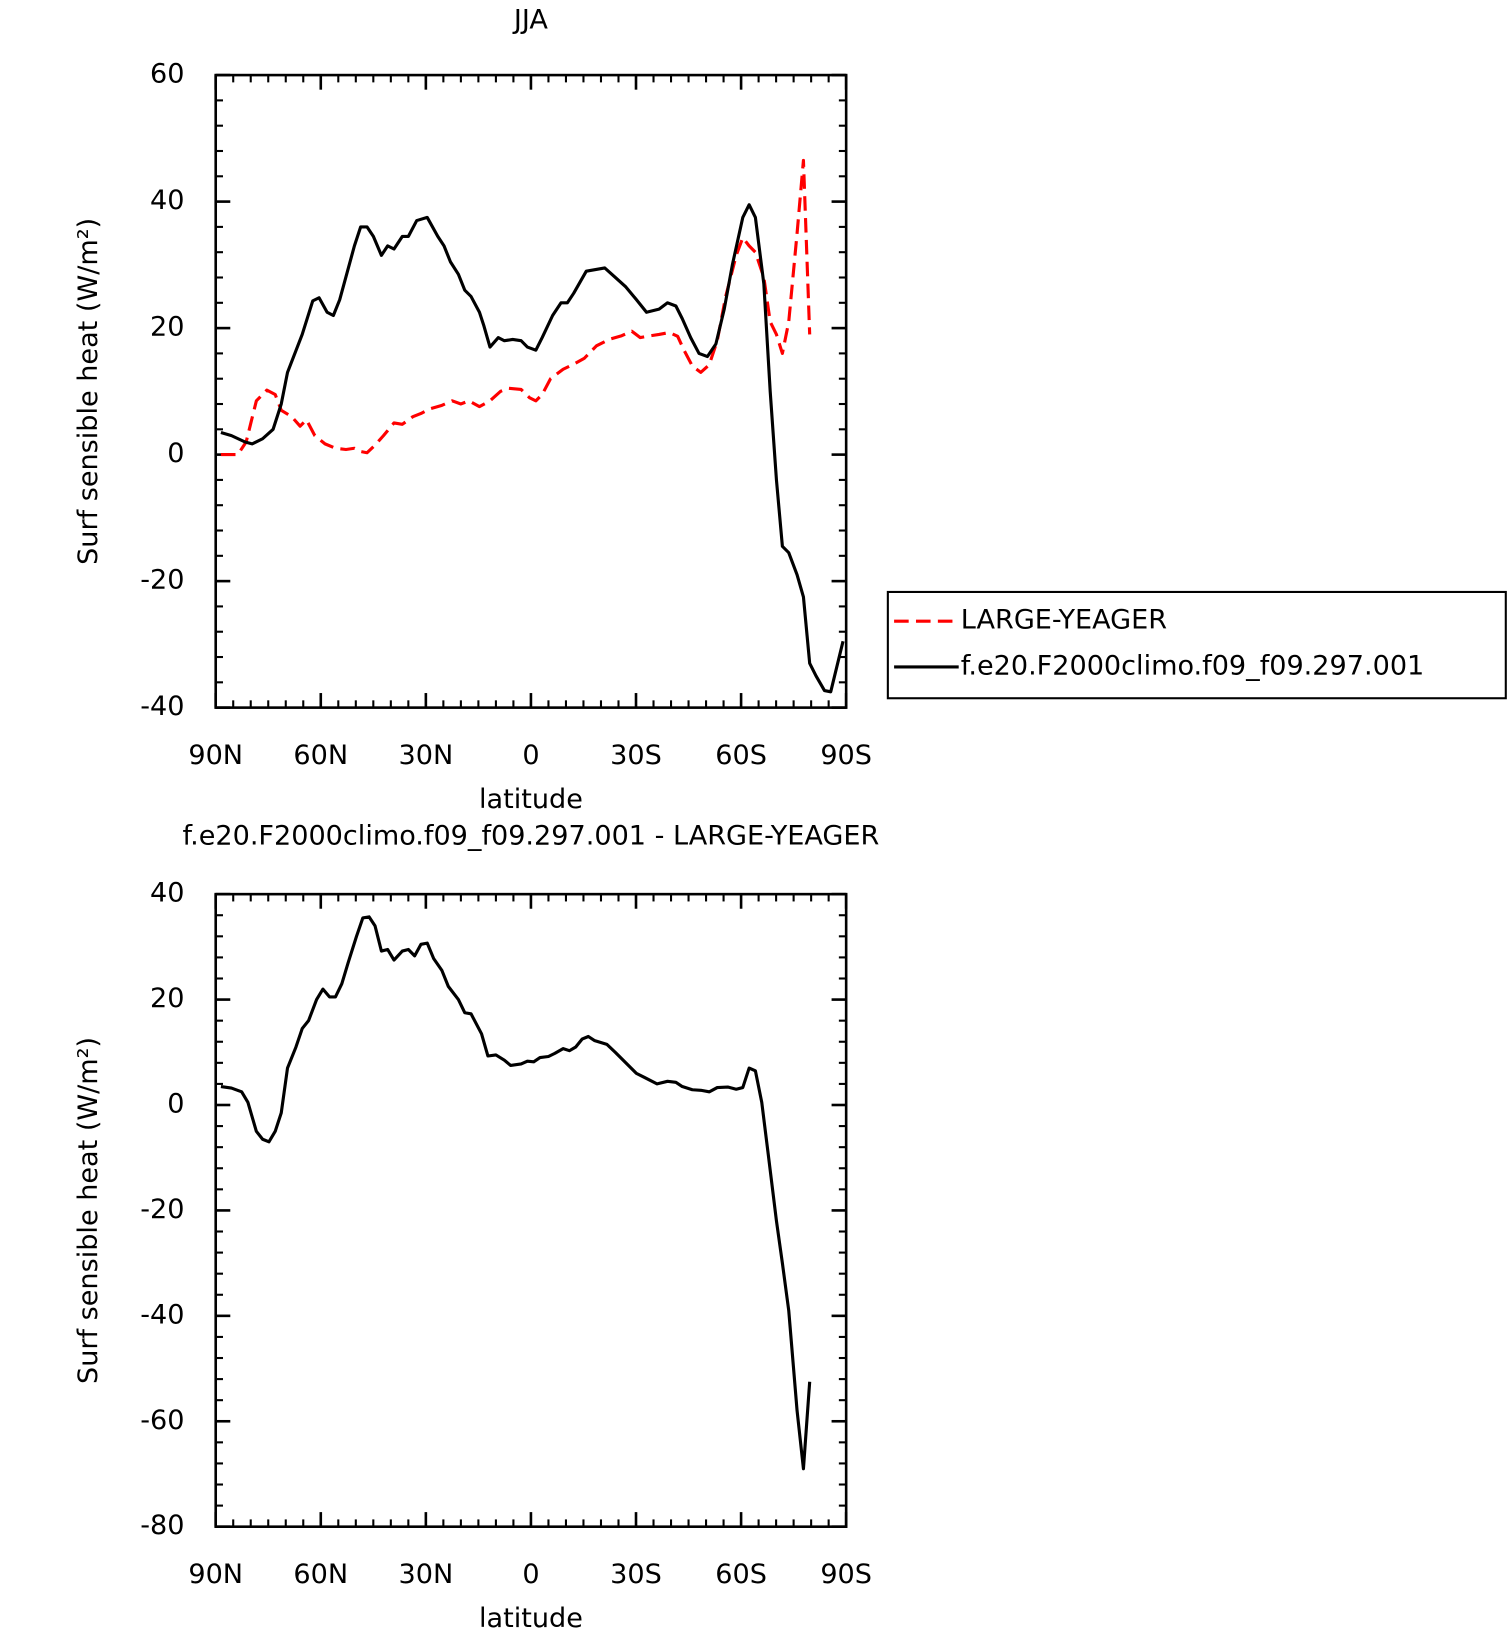  Describe the element at coordinates (530, 19) in the screenshot. I see `chart-title: JJA` at that location.